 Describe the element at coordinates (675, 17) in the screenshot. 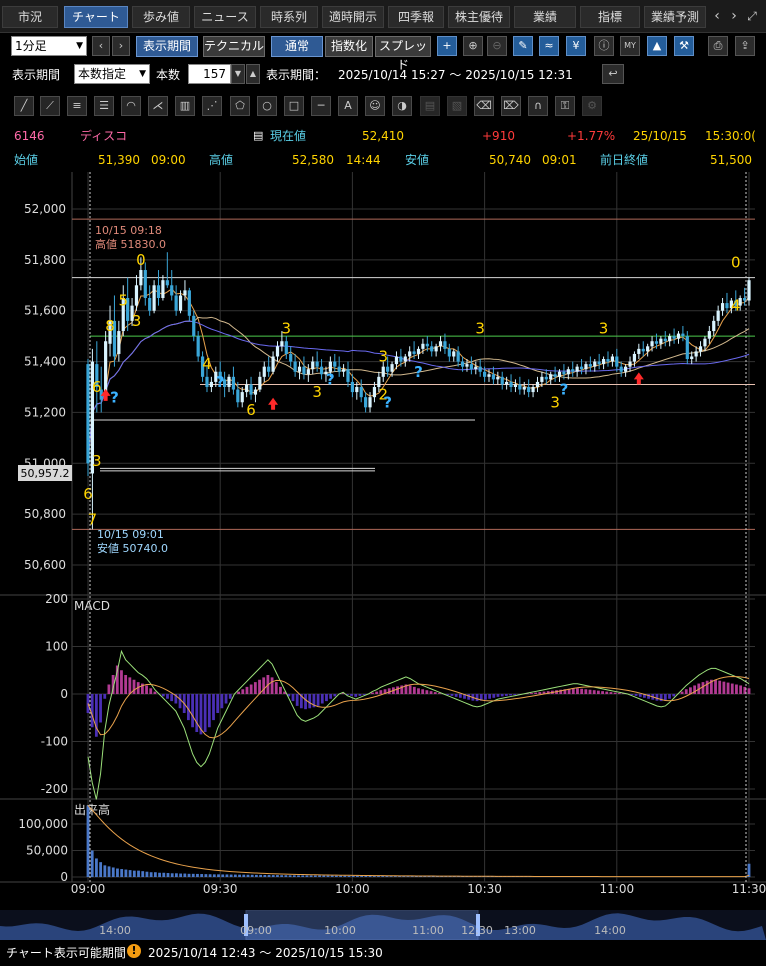

I see `tab-forecast: 業績予測` at that location.